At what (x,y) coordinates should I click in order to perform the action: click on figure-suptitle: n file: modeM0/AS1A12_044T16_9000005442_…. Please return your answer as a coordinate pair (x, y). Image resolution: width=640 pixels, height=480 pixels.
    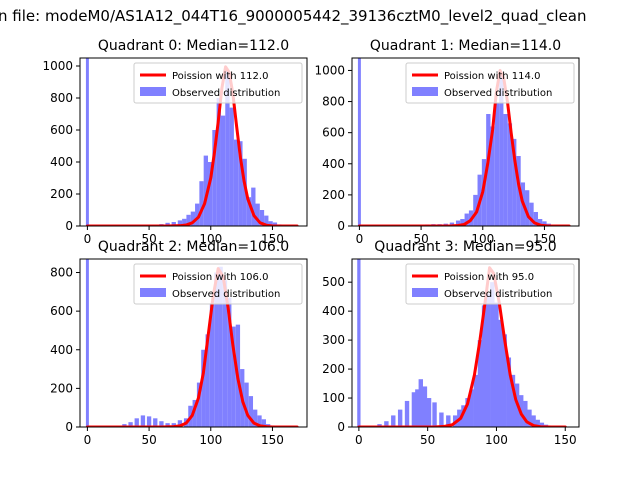
    Looking at the image, I should click on (293, 16).